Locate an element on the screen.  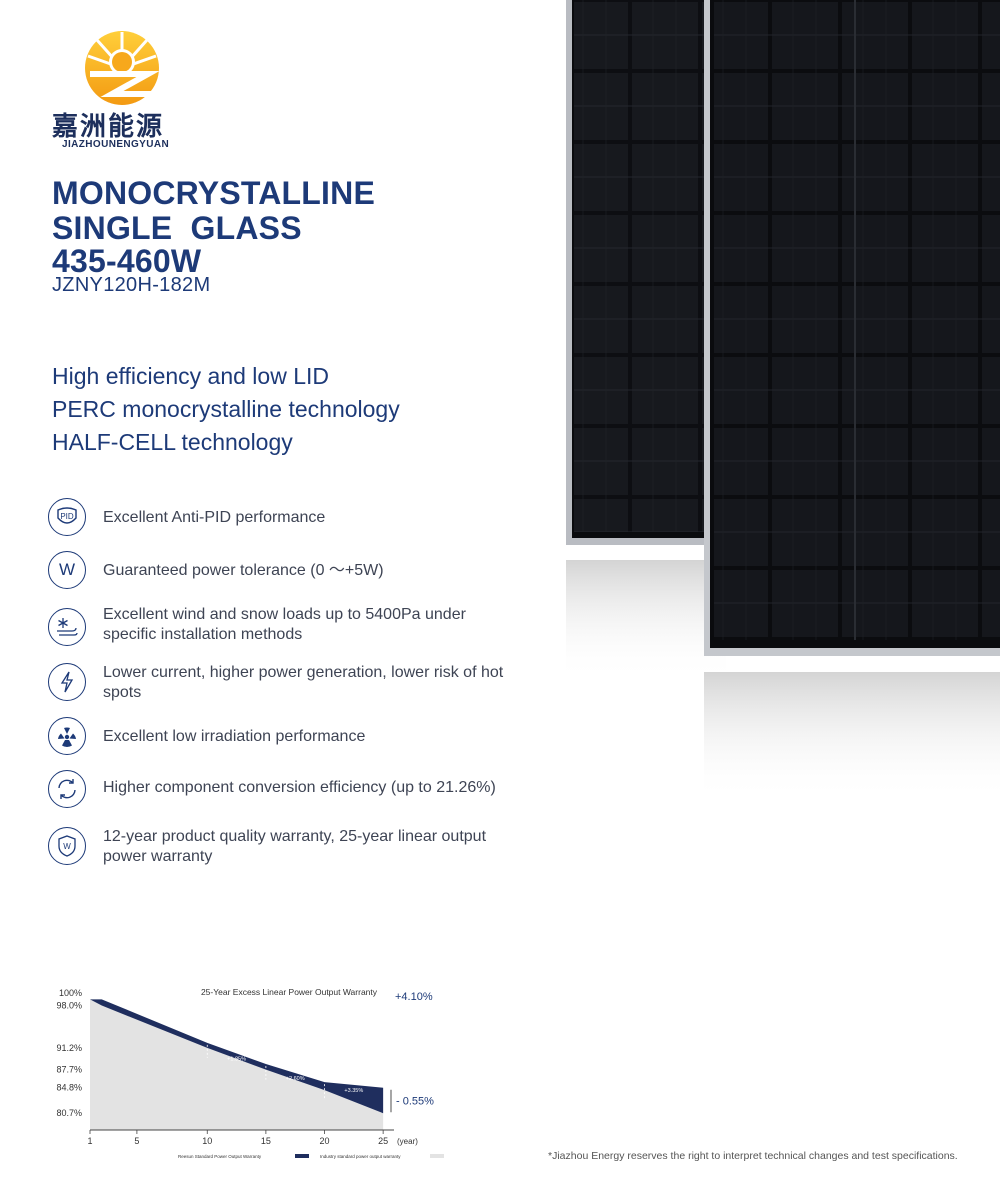
gap-label: +1.85% is located at coordinates (236, 1059).